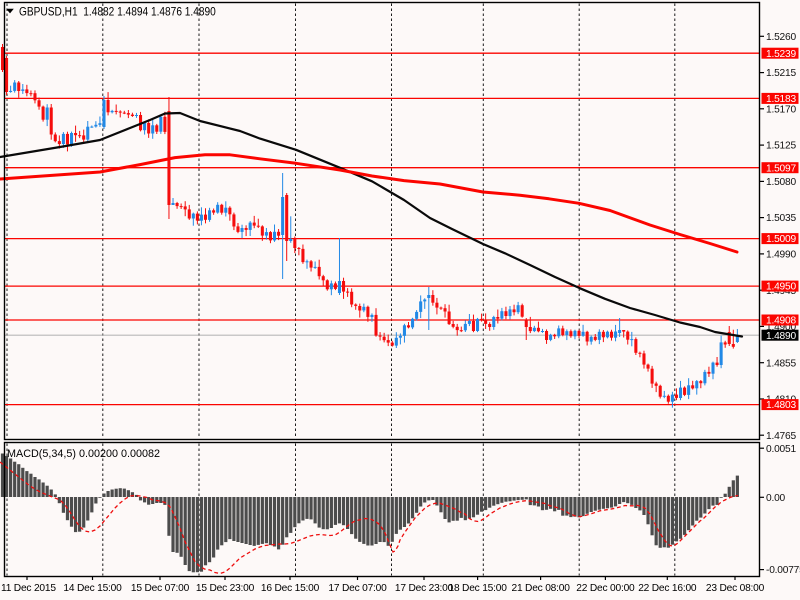  Describe the element at coordinates (781, 436) in the screenshot. I see `svg-text: 1.4765` at that location.